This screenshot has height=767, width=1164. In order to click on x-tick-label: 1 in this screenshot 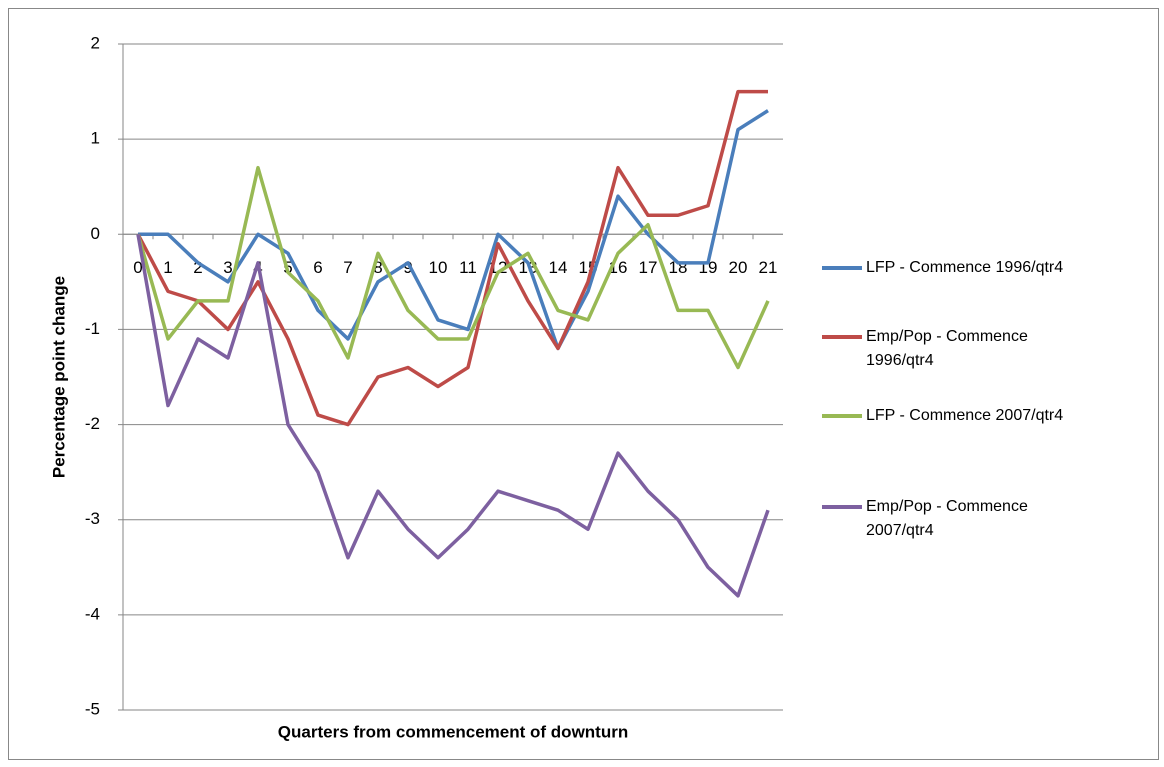, I will do `click(167, 267)`.